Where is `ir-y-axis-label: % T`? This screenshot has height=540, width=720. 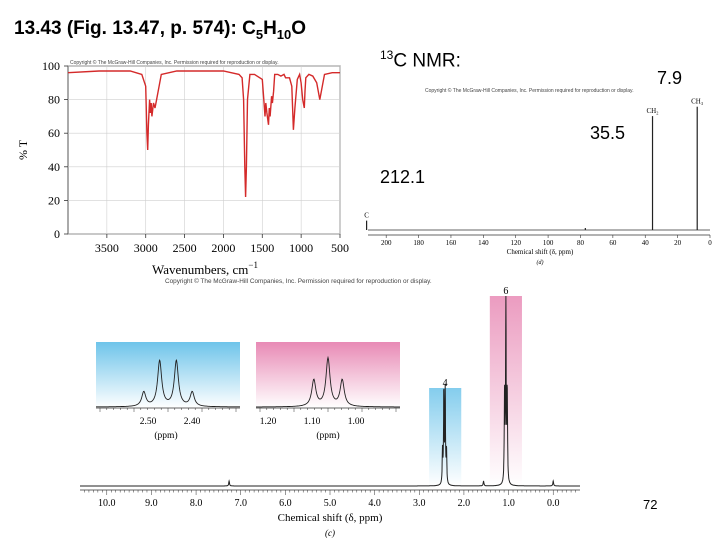
ir-y-axis-label: % T is located at coordinates (23, 149).